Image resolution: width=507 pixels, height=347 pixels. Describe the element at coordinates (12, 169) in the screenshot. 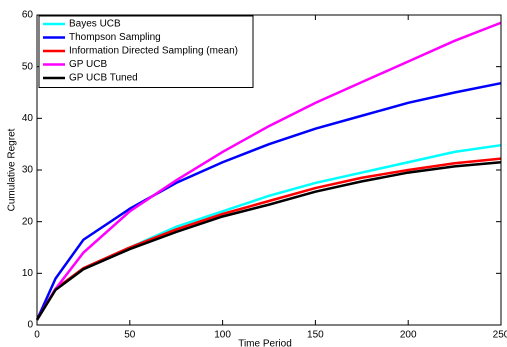

I see `y-axis-label: Cumulative Regret` at that location.